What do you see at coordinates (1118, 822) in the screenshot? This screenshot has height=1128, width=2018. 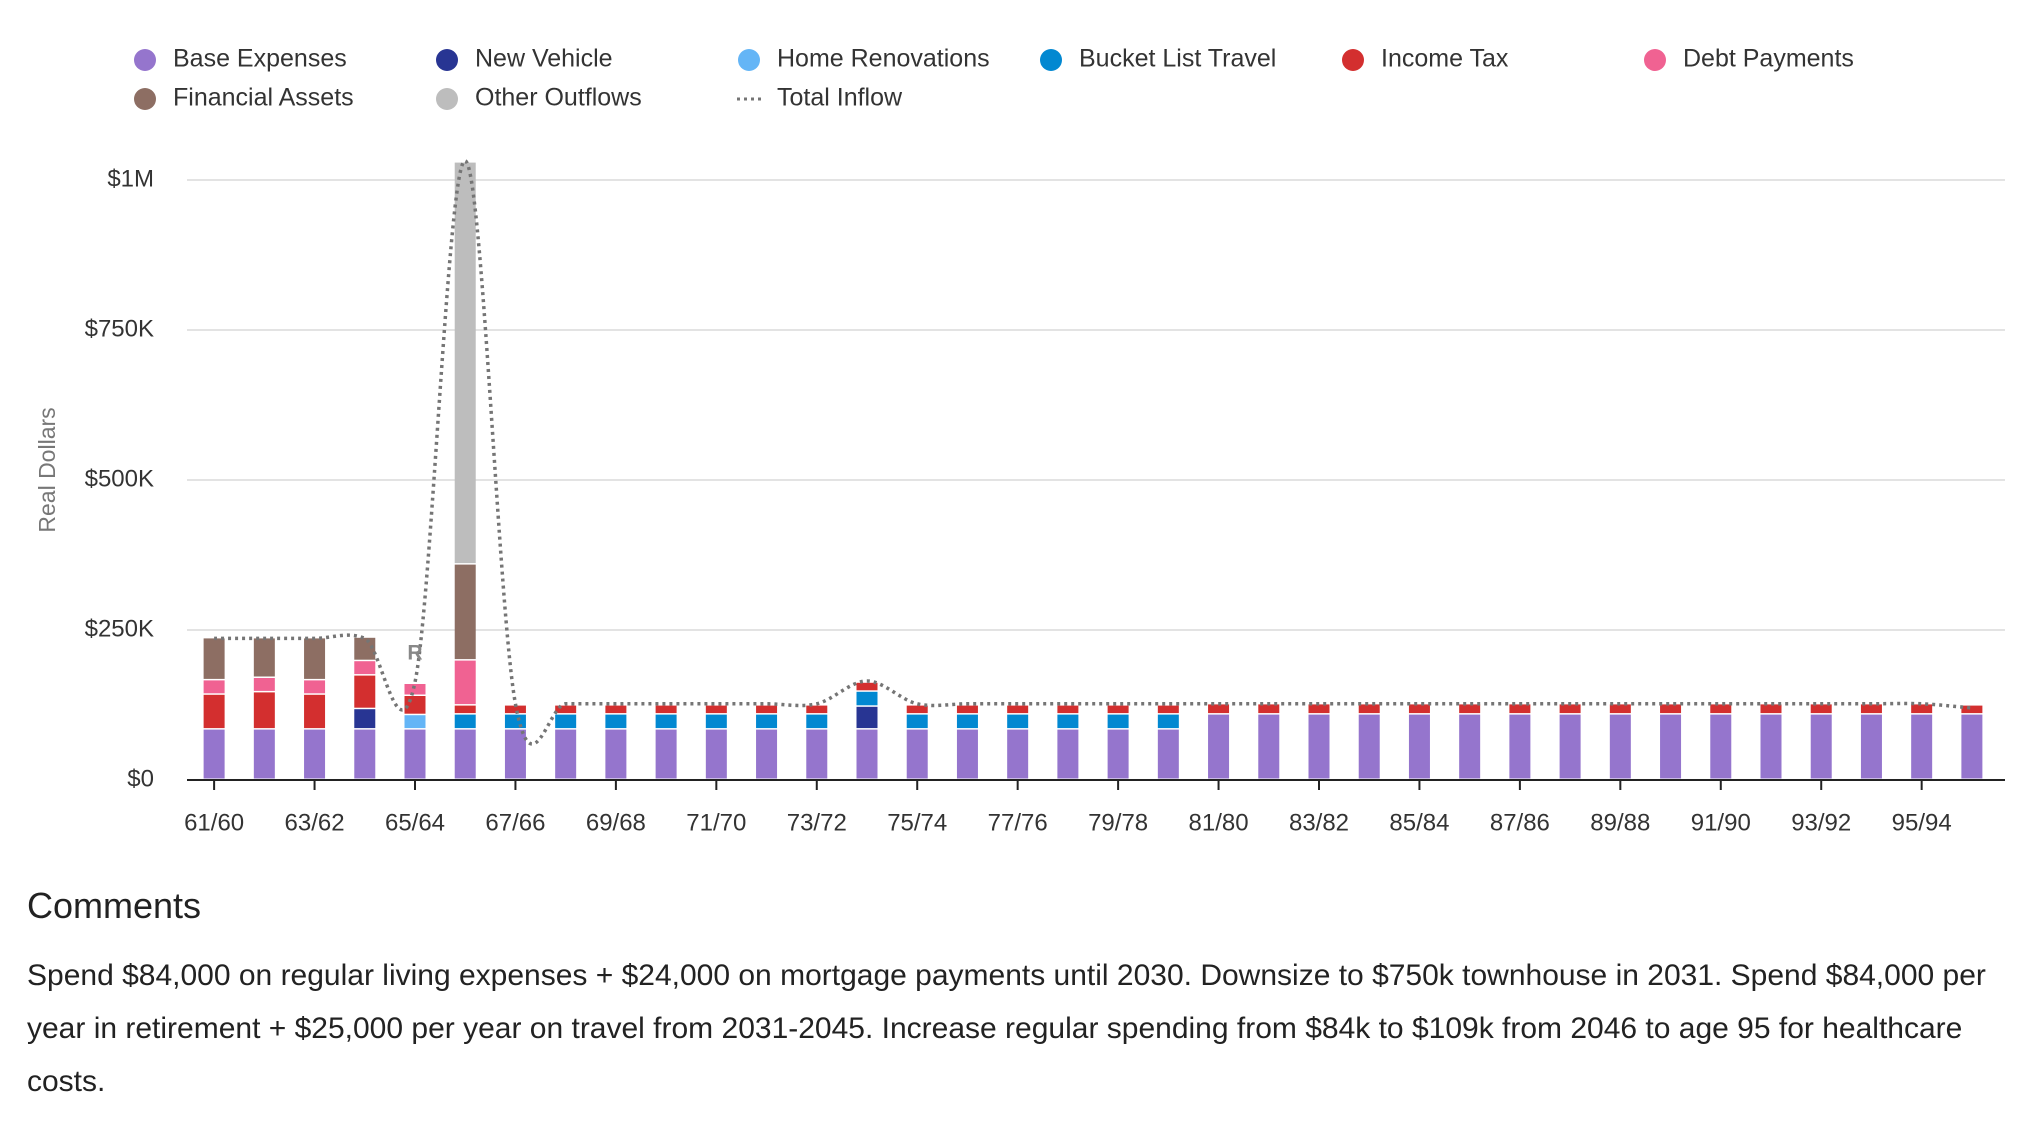 I see `x-tick-label: 79/78` at bounding box center [1118, 822].